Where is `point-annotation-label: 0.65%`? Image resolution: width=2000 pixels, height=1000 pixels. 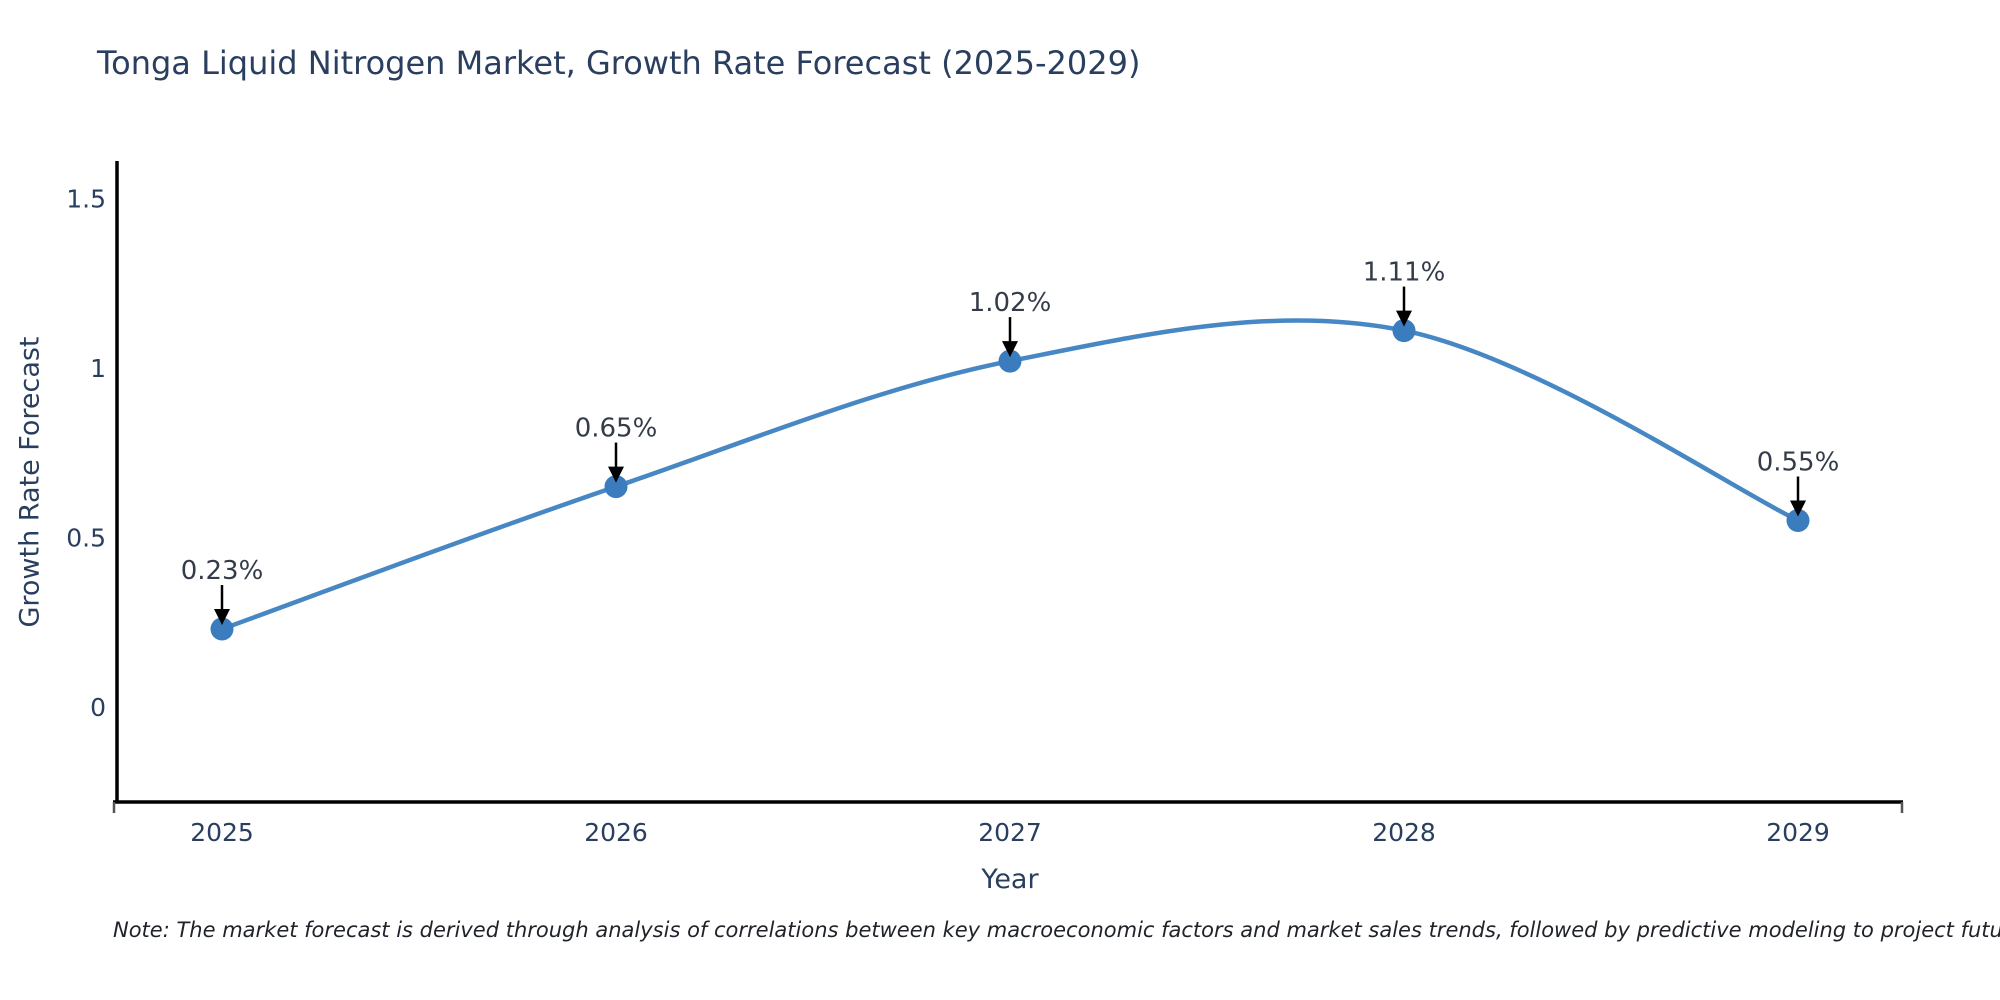 point-annotation-label: 0.65% is located at coordinates (616, 429).